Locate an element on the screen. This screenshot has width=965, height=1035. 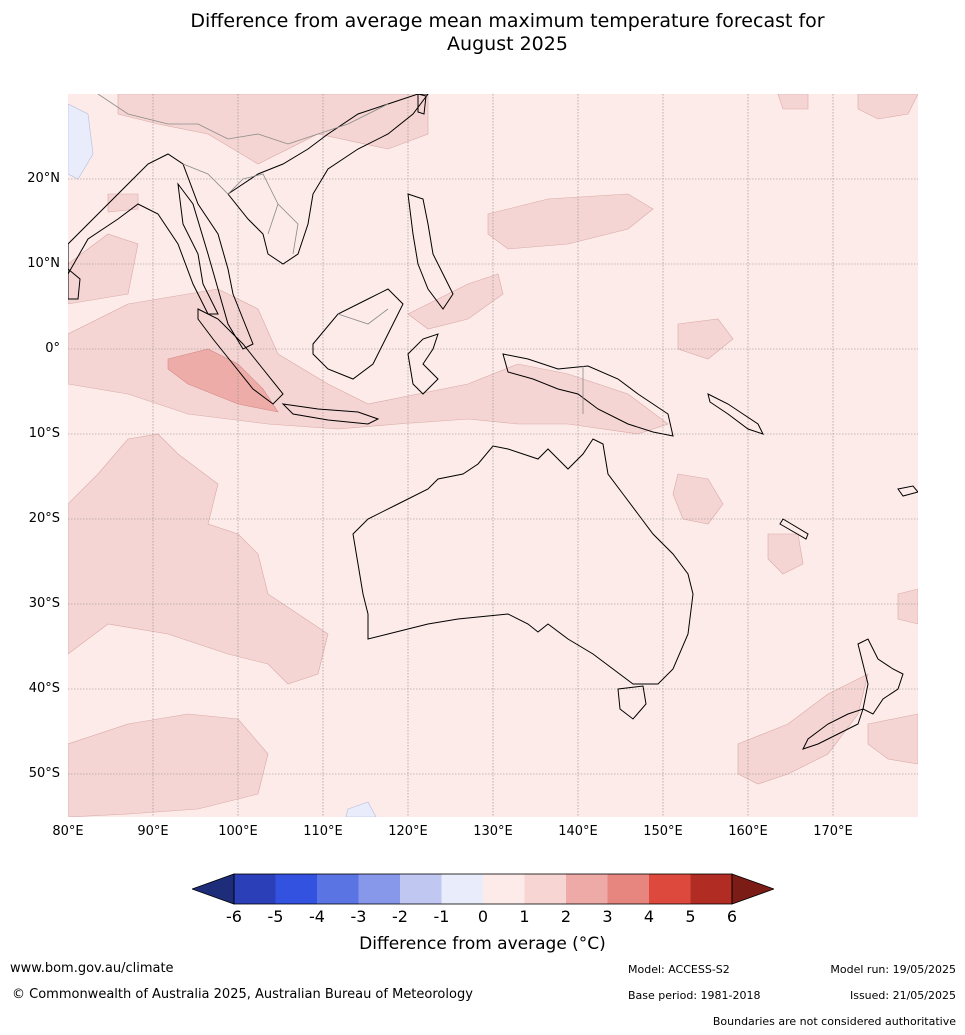
footer-issued: Issued: 21/05/2025 is located at coordinates (902, 995).